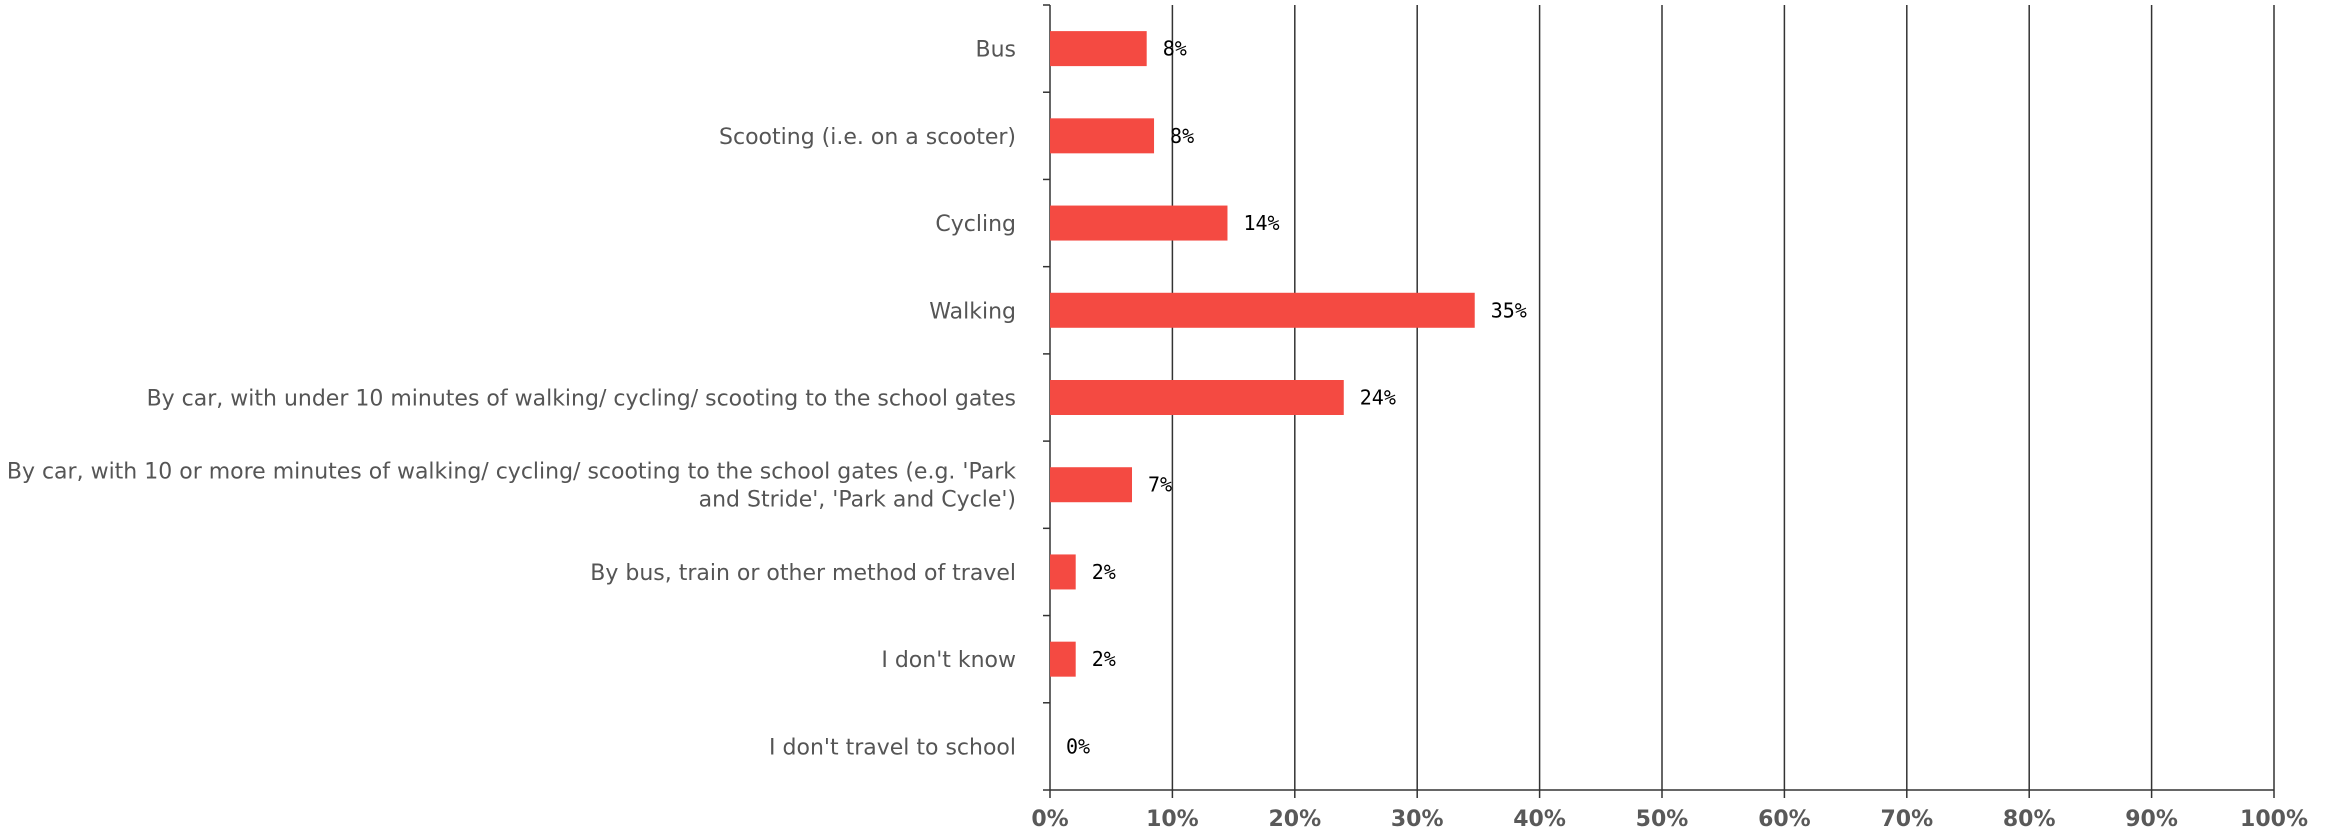 This screenshot has width=2325, height=829. What do you see at coordinates (2029, 818) in the screenshot?
I see `x-tick-label: 80%` at bounding box center [2029, 818].